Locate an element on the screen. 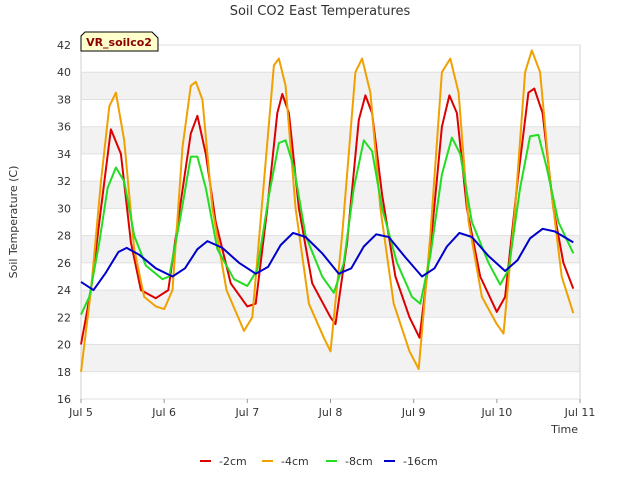 This screenshot has width=640, height=480. series-line-minus-16cm is located at coordinates (327, 259).